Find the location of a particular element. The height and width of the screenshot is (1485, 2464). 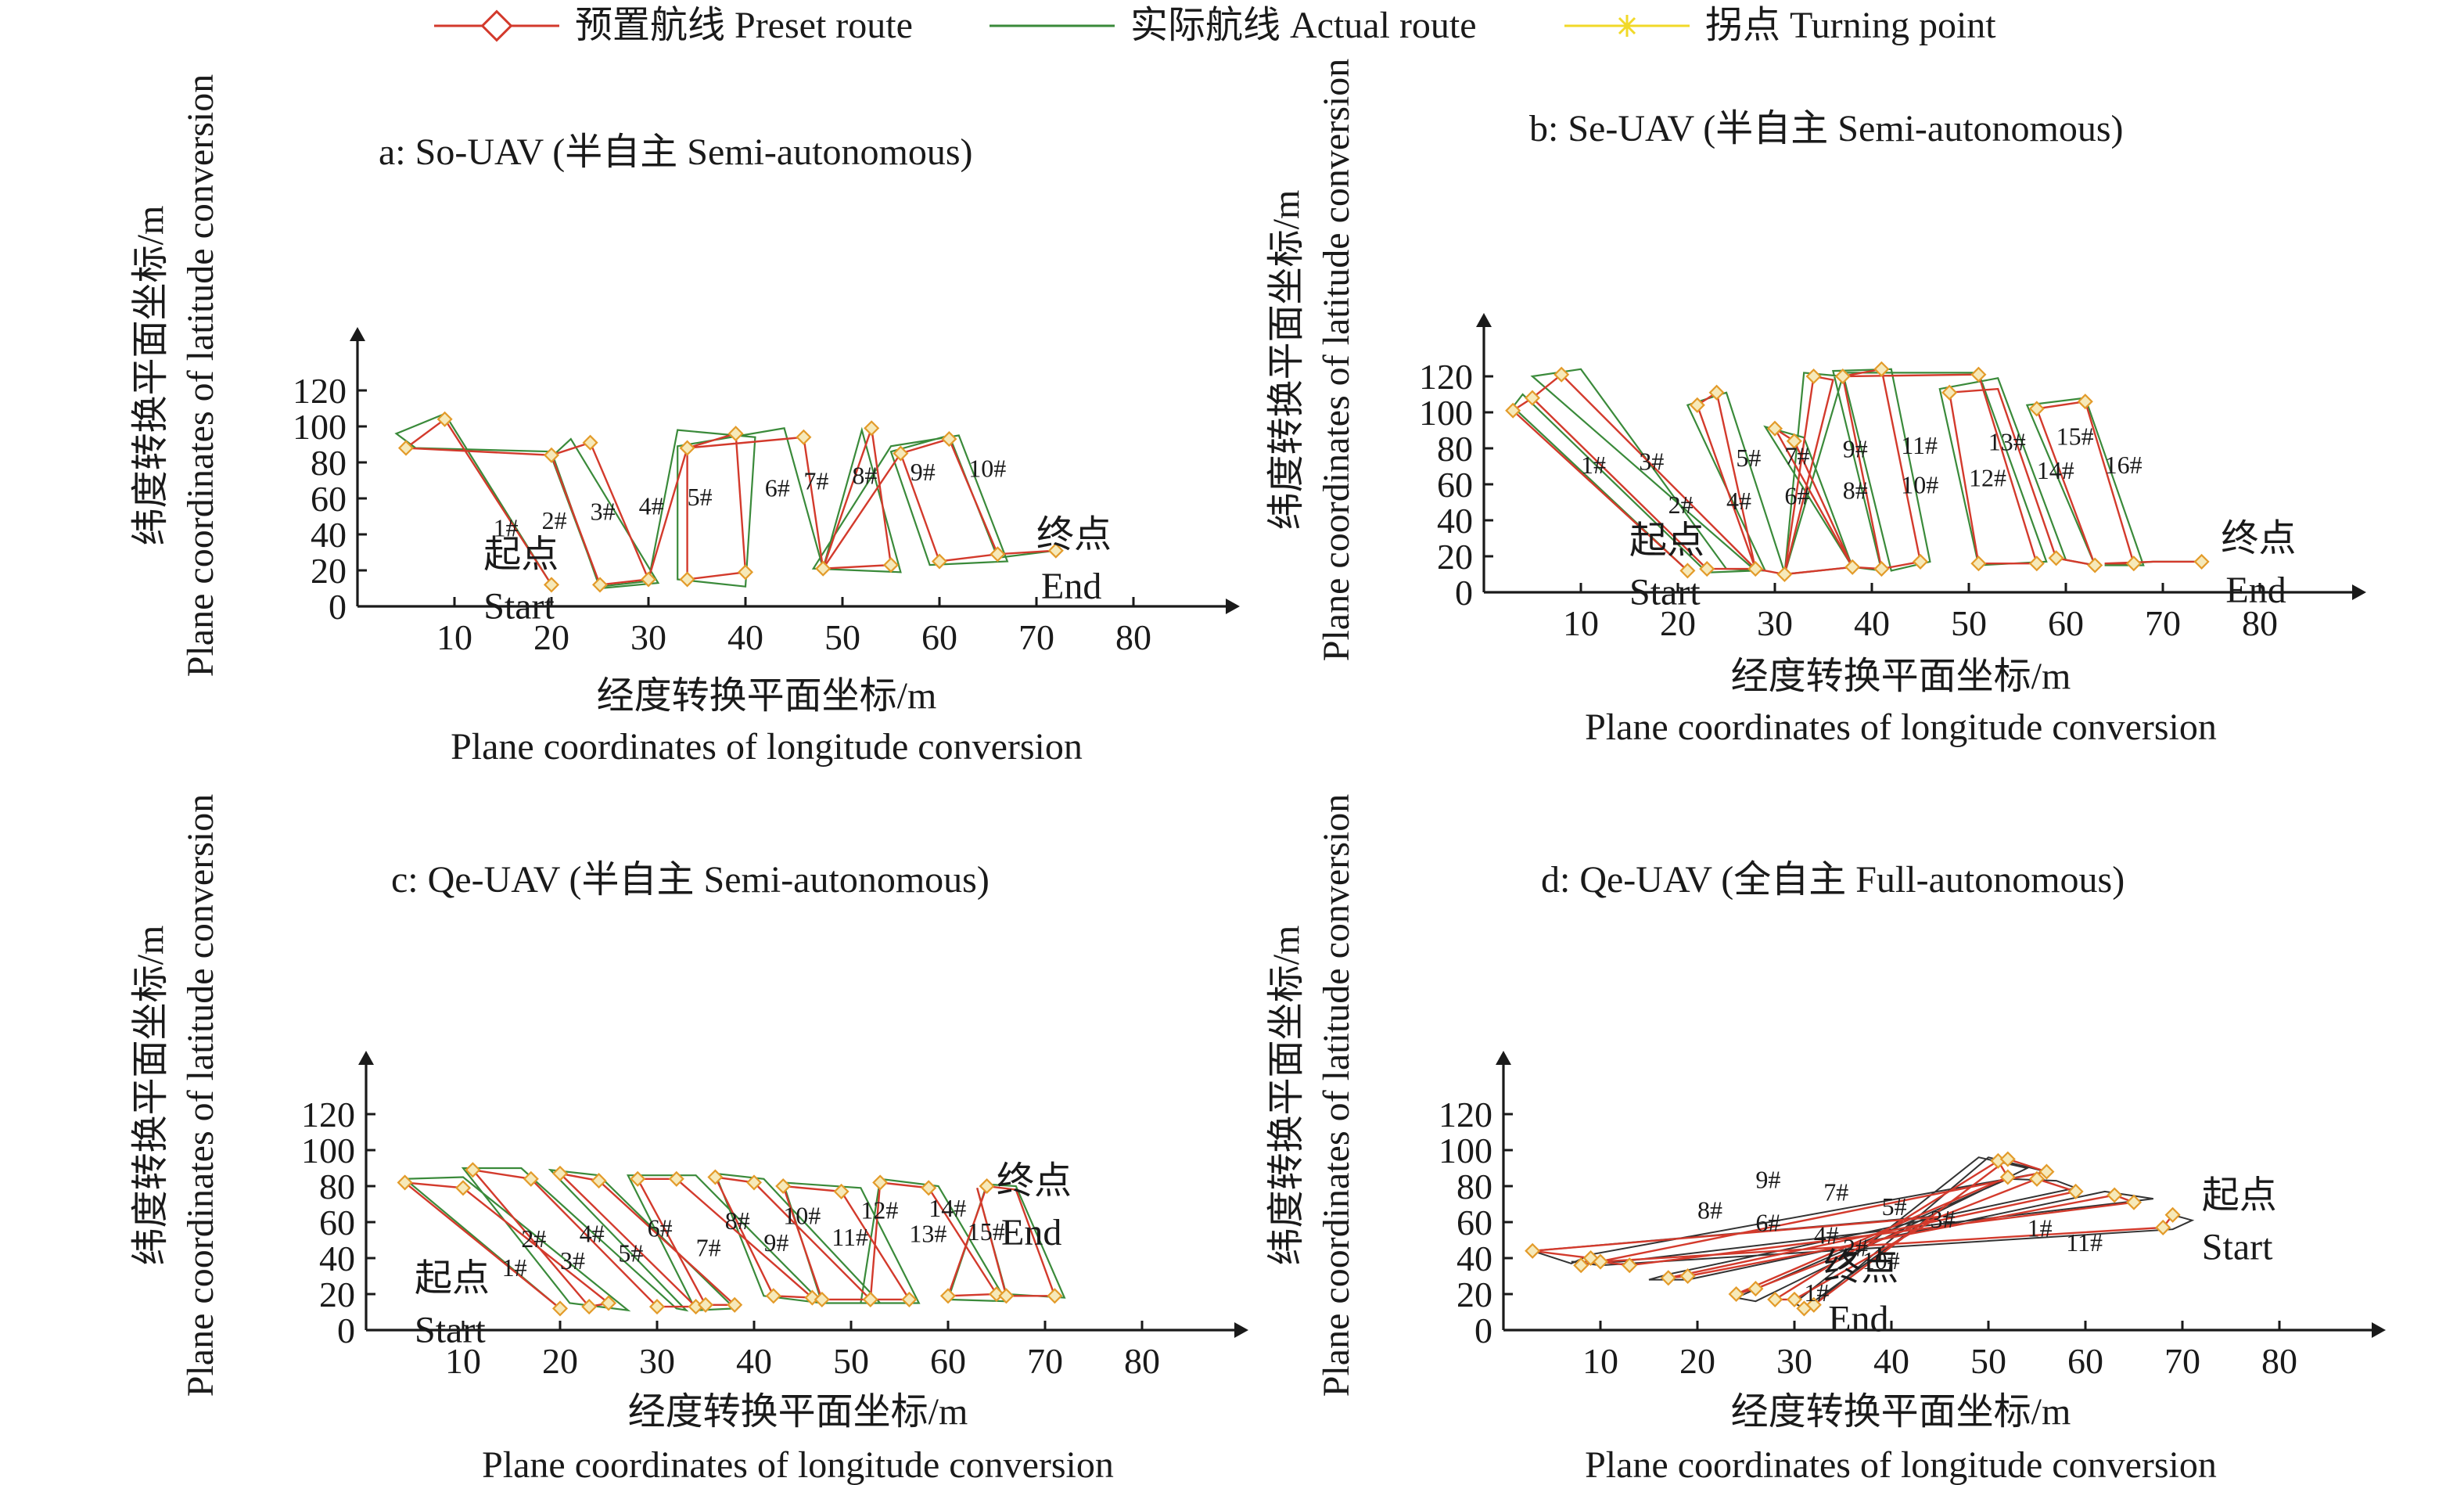

segment-label: 4# is located at coordinates (651, 506).